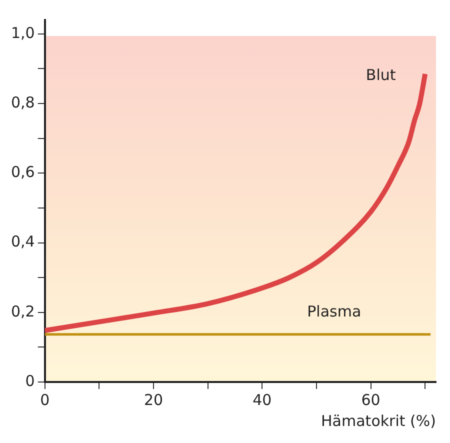  I want to click on y-tick-label: 0, so click(30, 381).